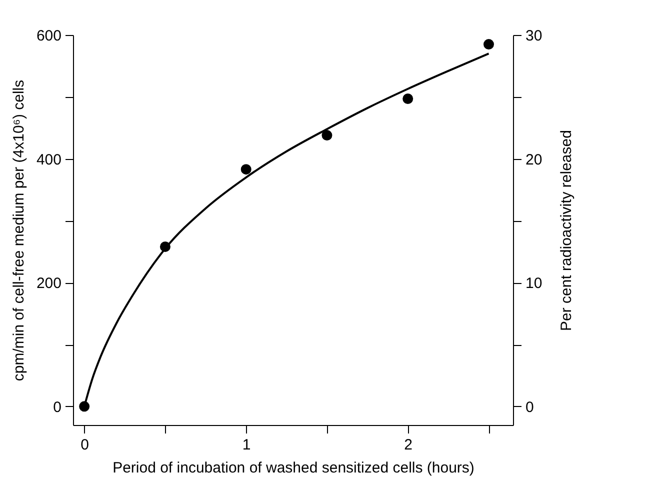 This screenshot has width=667, height=494. I want to click on y-tick-label: 400, so click(49, 159).